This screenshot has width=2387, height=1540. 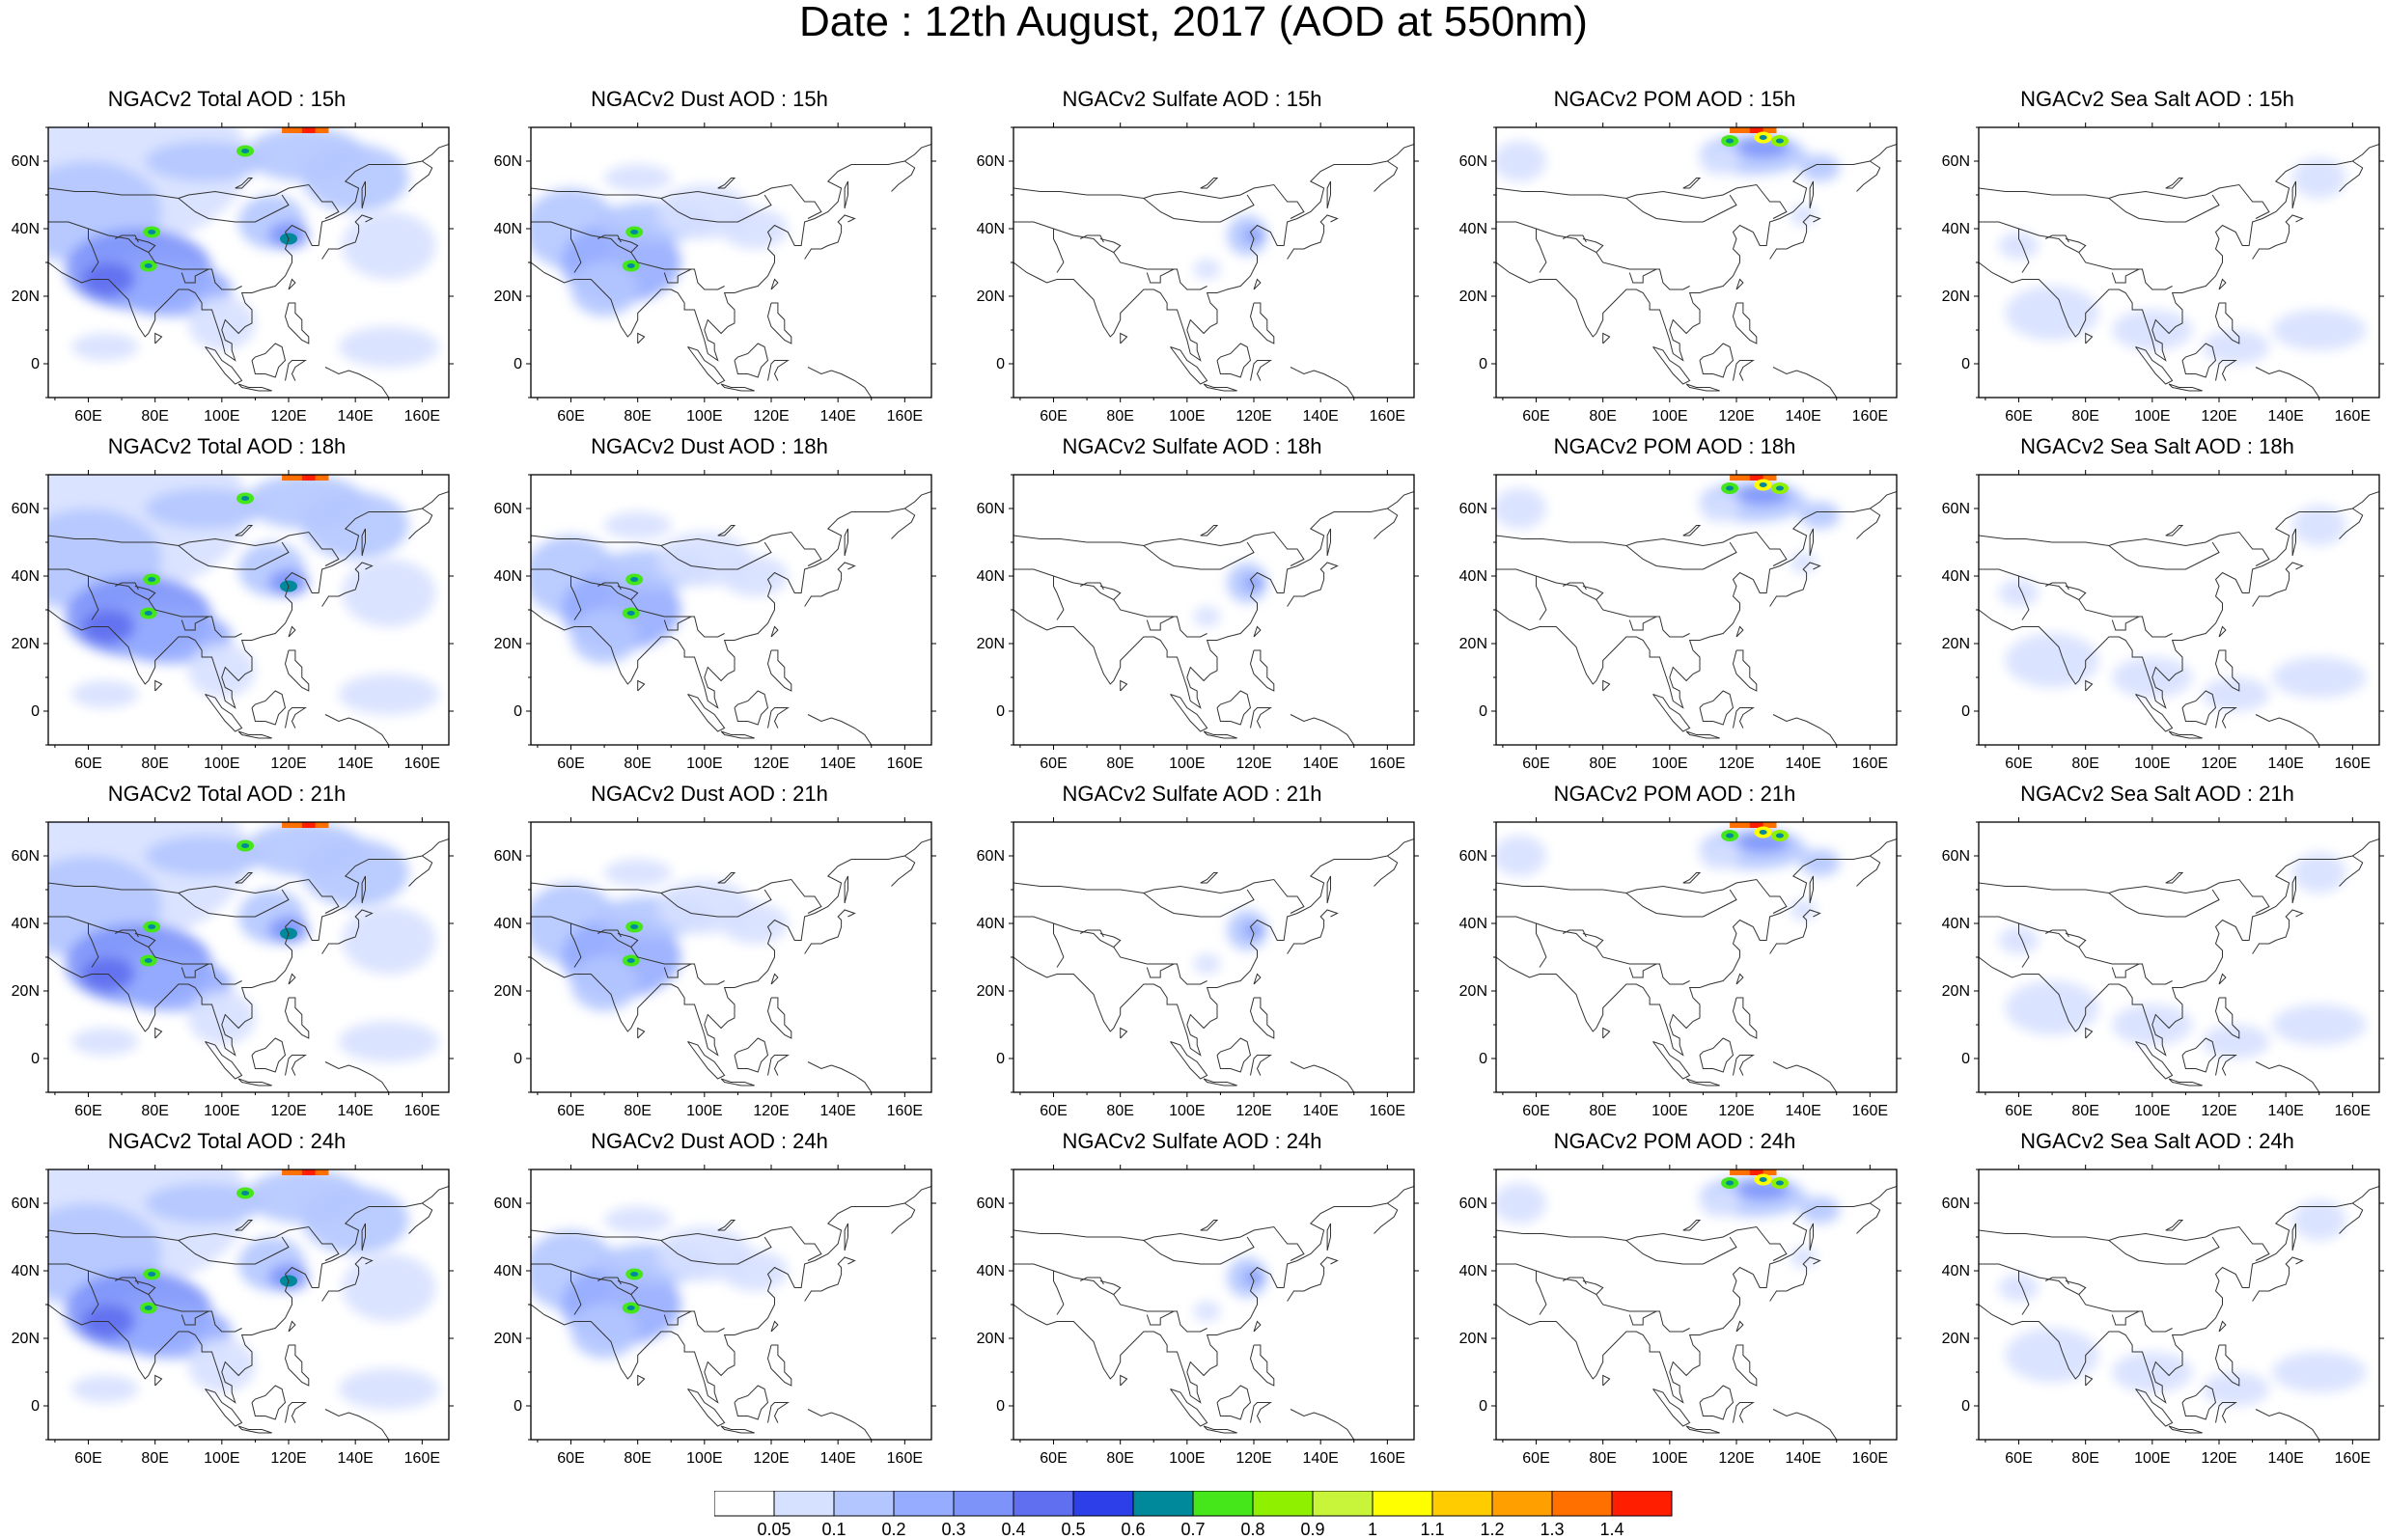 What do you see at coordinates (1535, 1111) in the screenshot?
I see `lon-tick-label: 60E` at bounding box center [1535, 1111].